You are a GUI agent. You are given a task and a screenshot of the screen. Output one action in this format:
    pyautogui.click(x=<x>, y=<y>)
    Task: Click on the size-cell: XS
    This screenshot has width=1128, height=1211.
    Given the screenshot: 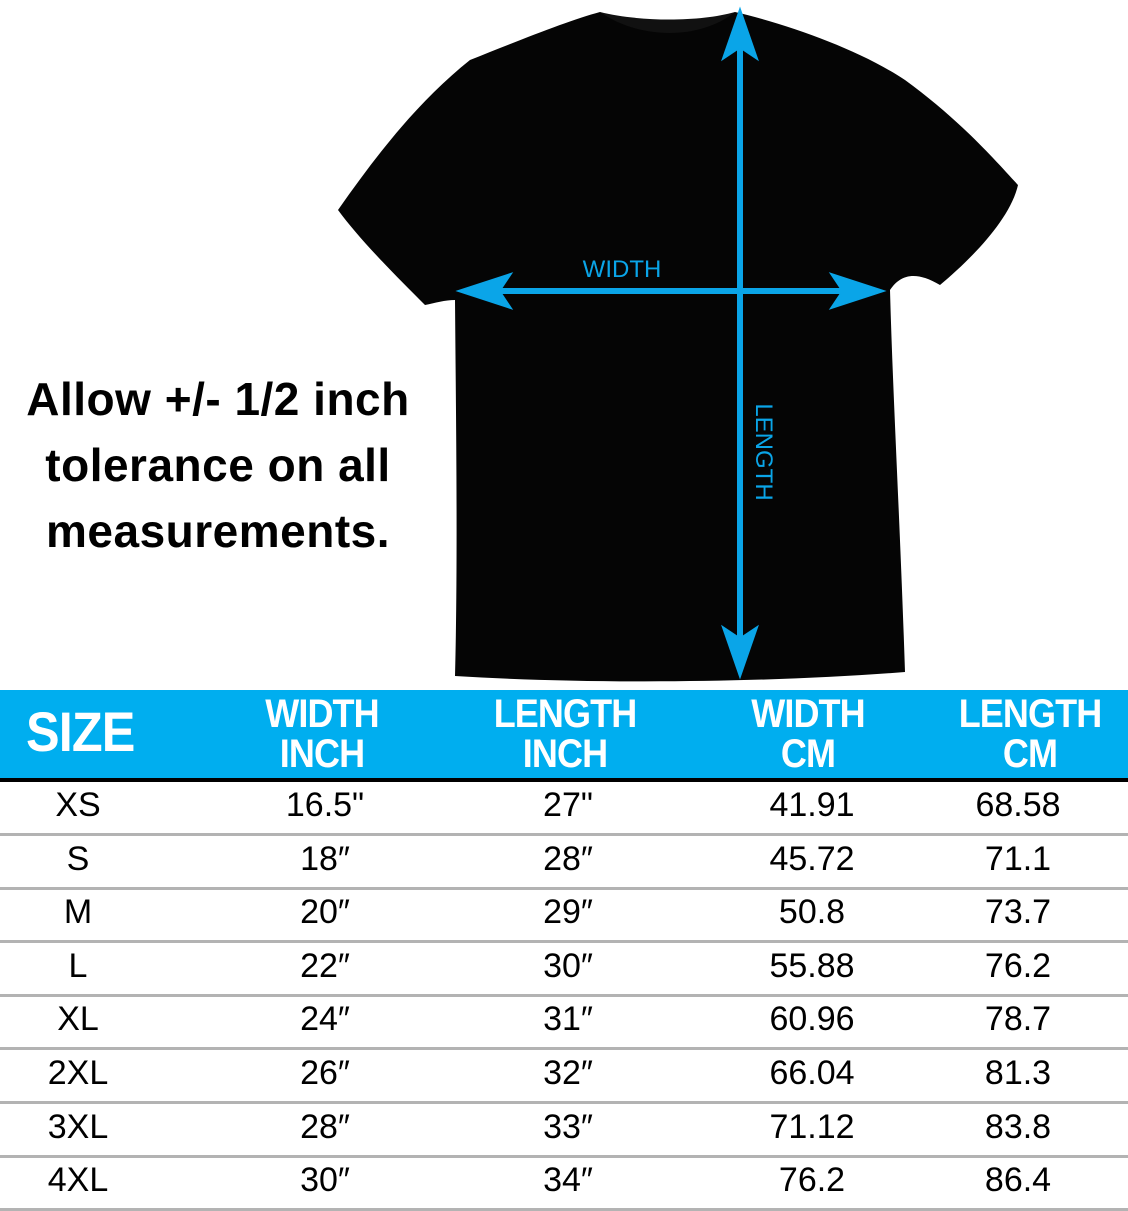 What is the action you would take?
    pyautogui.click(x=78, y=805)
    